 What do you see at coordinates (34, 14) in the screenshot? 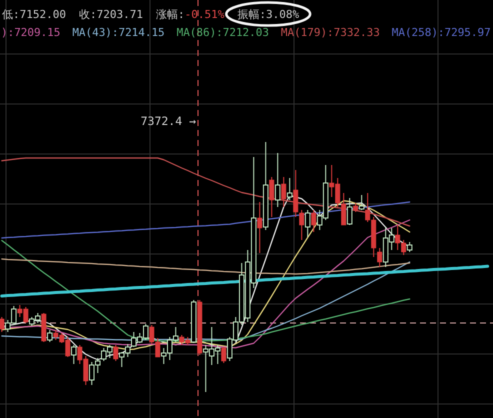
I see `annotation: 低:7152.00` at bounding box center [34, 14].